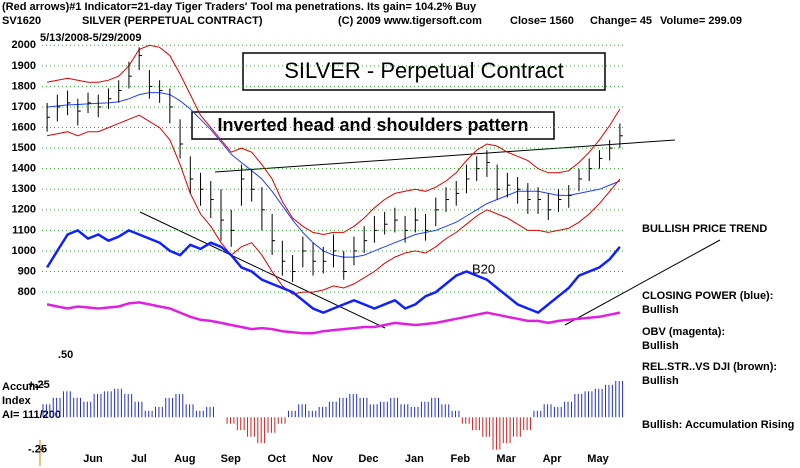 This screenshot has height=468, width=800. I want to click on copyright: (C) 2009 www.tigersoft.com, so click(410, 21).